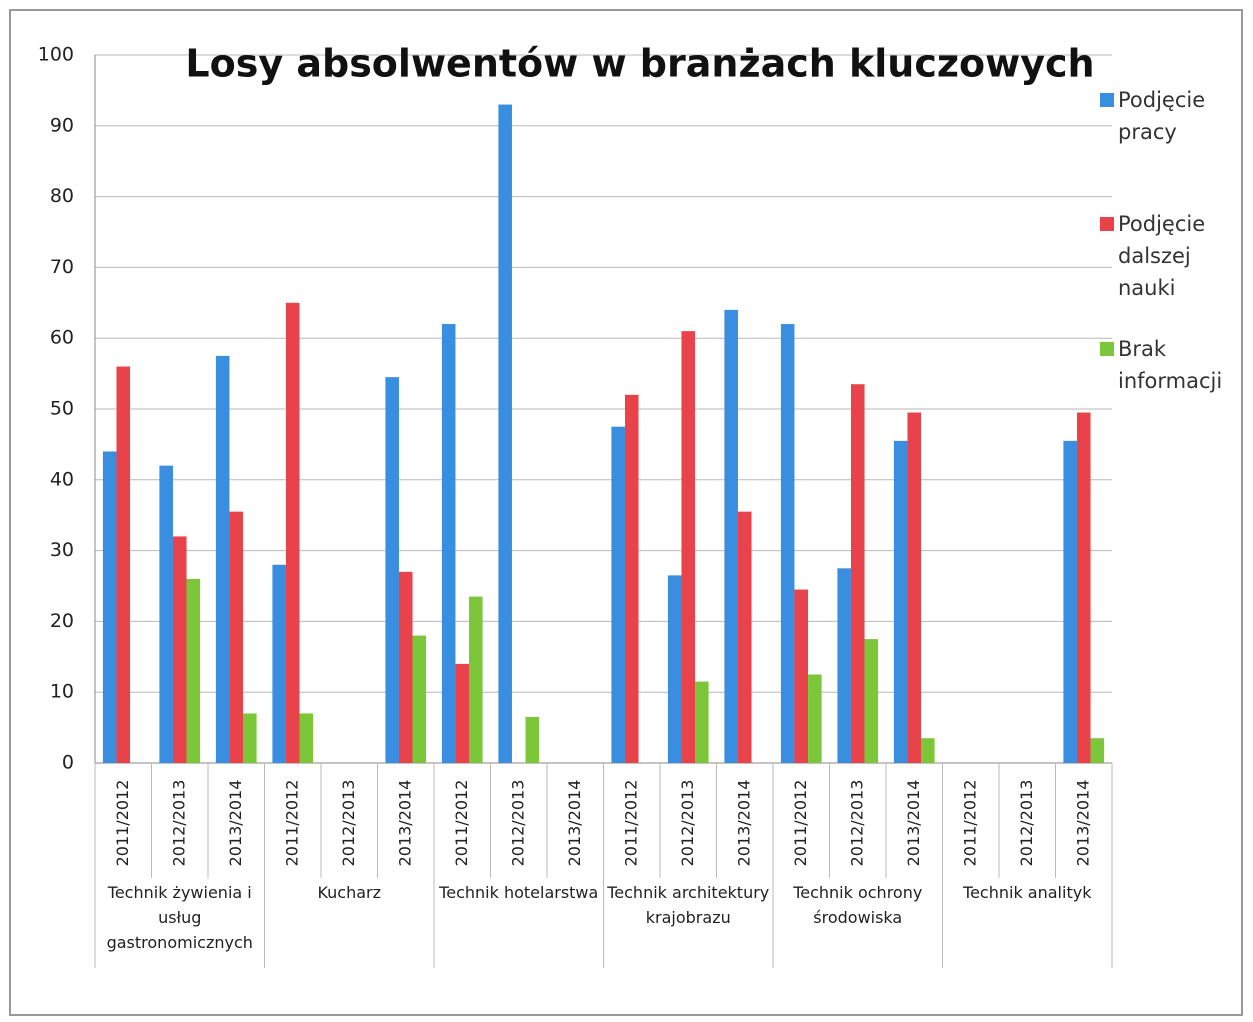 The image size is (1253, 1022). I want to click on y-tick-label: 20, so click(62, 621).